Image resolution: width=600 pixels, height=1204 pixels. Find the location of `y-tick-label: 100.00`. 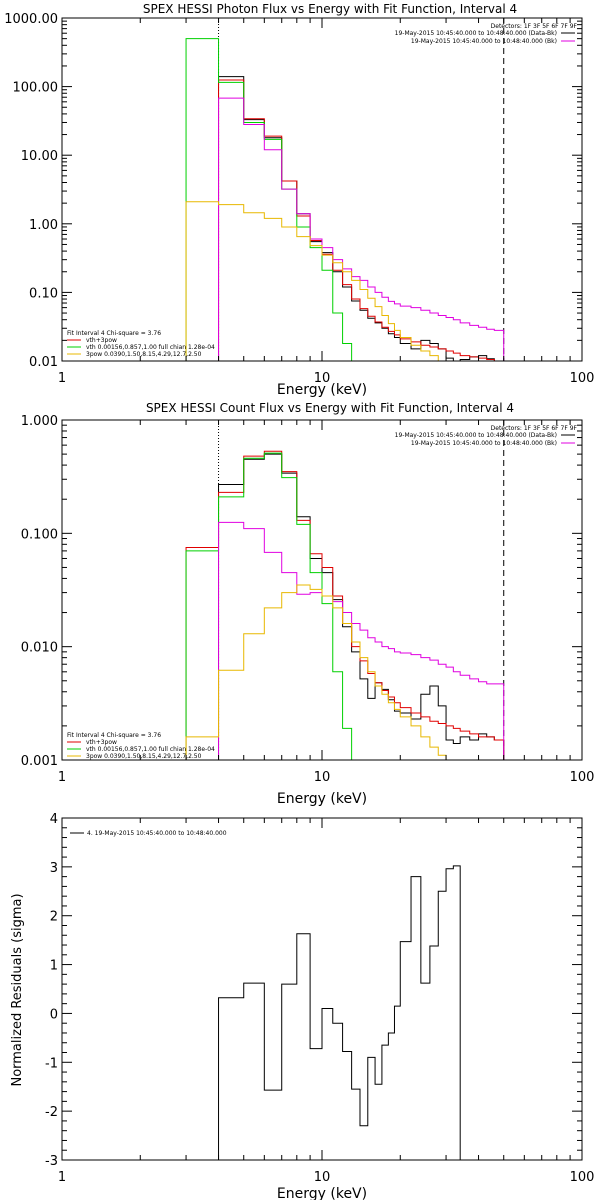

y-tick-label: 100.00 is located at coordinates (36, 88).